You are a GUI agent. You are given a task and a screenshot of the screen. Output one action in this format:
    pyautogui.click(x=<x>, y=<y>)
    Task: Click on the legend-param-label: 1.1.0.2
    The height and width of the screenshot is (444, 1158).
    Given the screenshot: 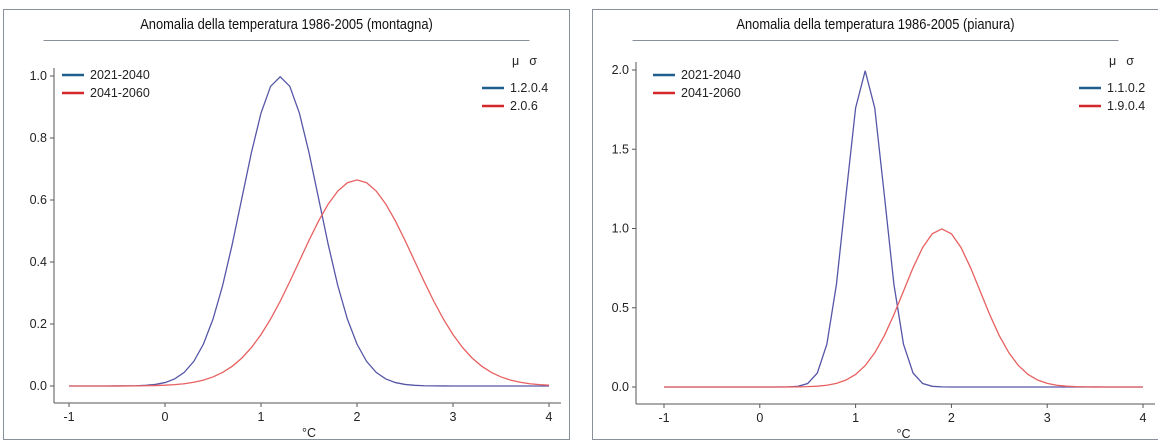 What is the action you would take?
    pyautogui.click(x=1126, y=88)
    